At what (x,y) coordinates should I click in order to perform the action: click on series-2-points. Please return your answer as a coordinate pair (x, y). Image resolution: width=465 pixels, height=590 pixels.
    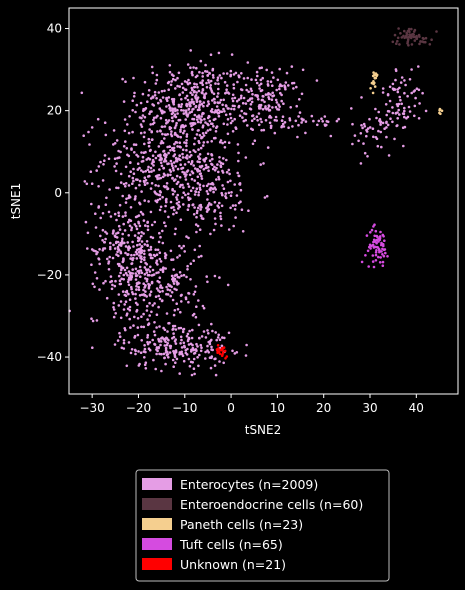
    Looking at the image, I should click on (406, 93).